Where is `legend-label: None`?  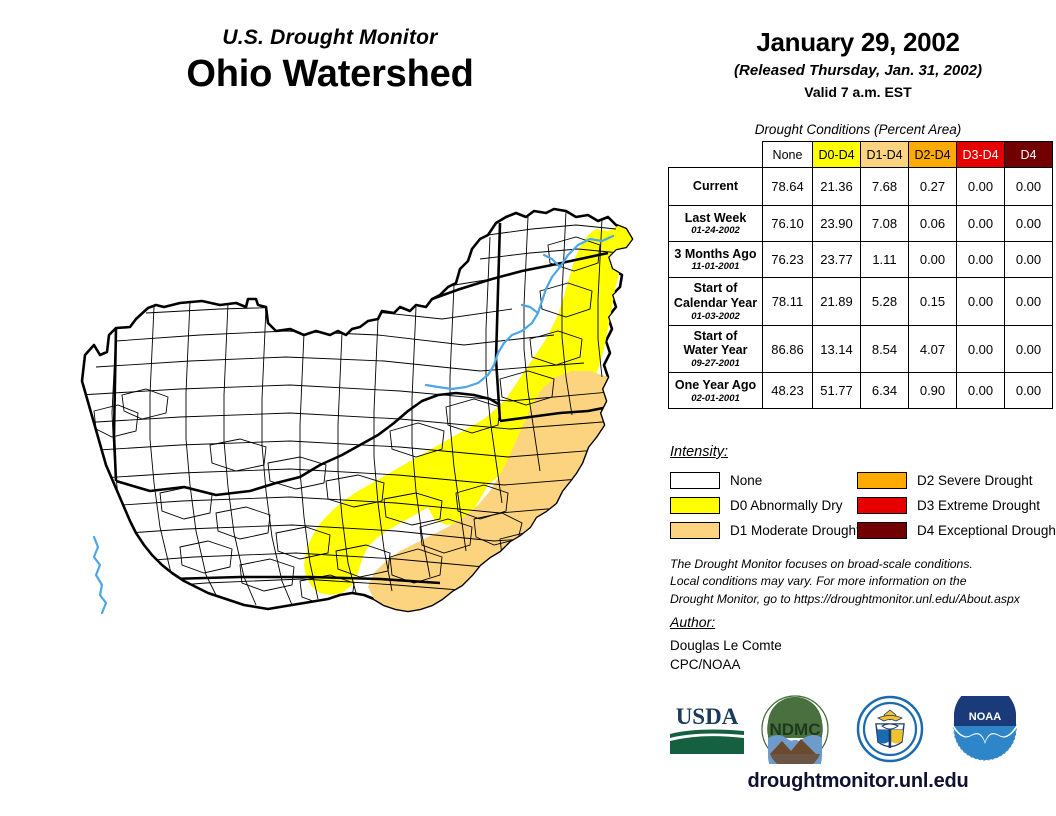
legend-label: None is located at coordinates (746, 480).